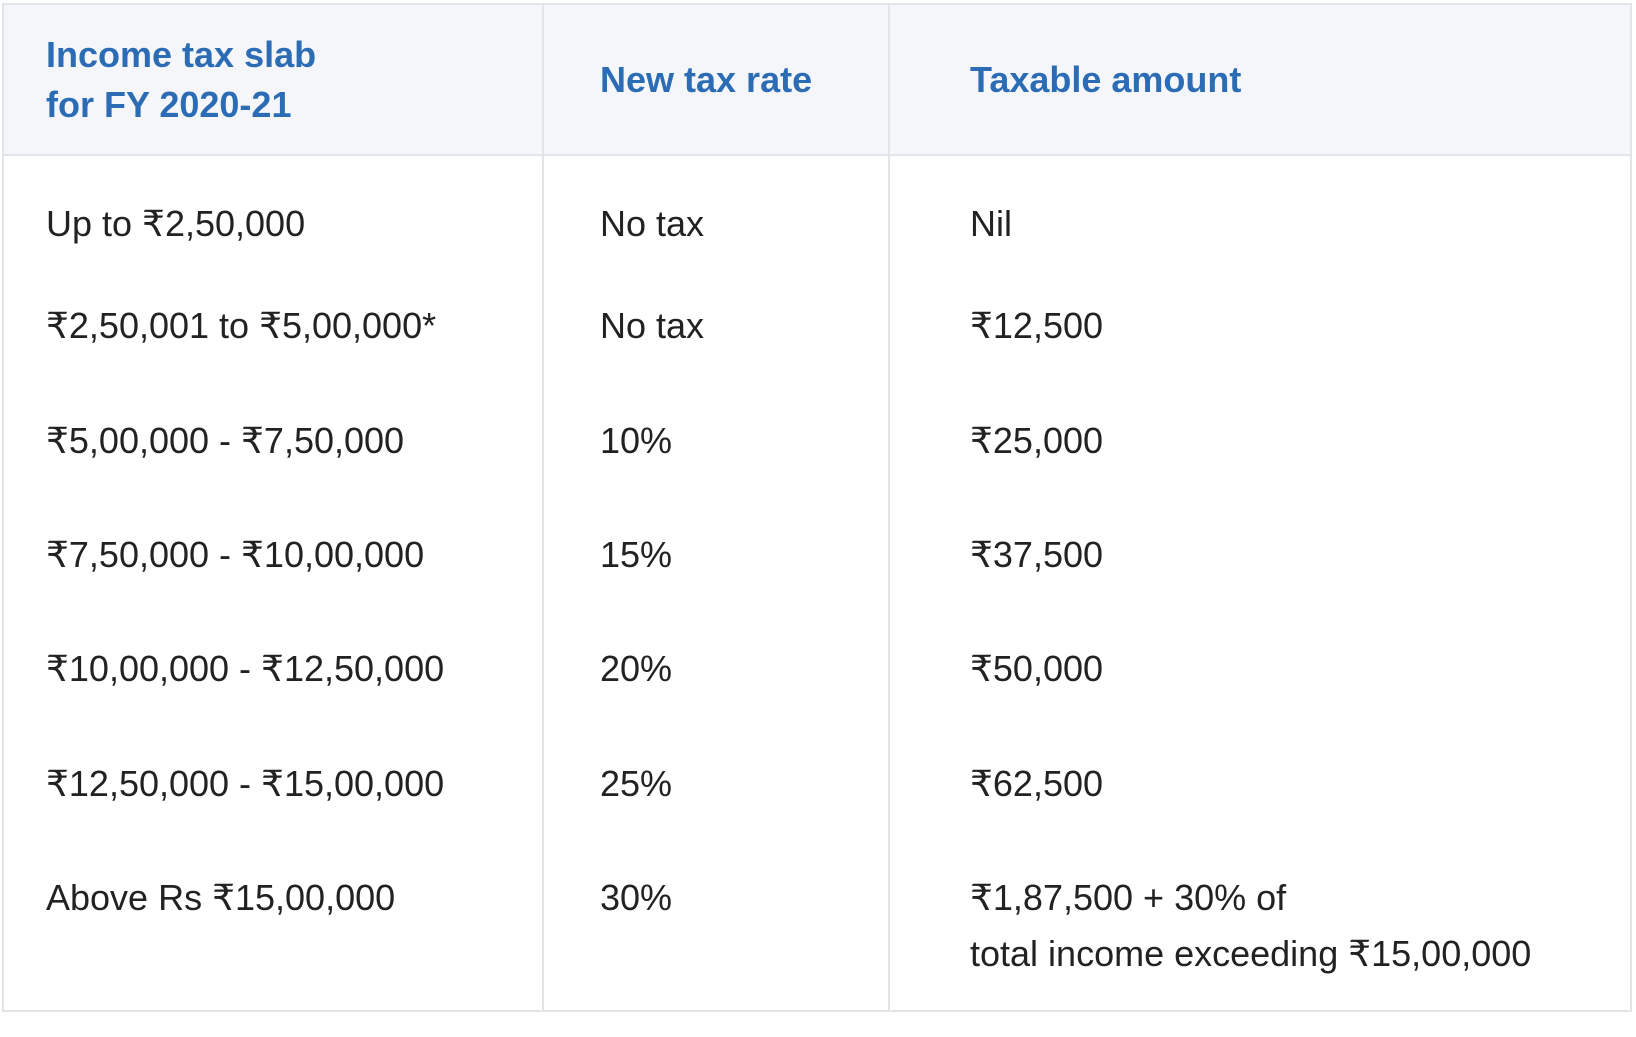 Image resolution: width=1636 pixels, height=1037 pixels. I want to click on slab-cell: ₹12,50,000 - ₹15,00,000, so click(245, 783).